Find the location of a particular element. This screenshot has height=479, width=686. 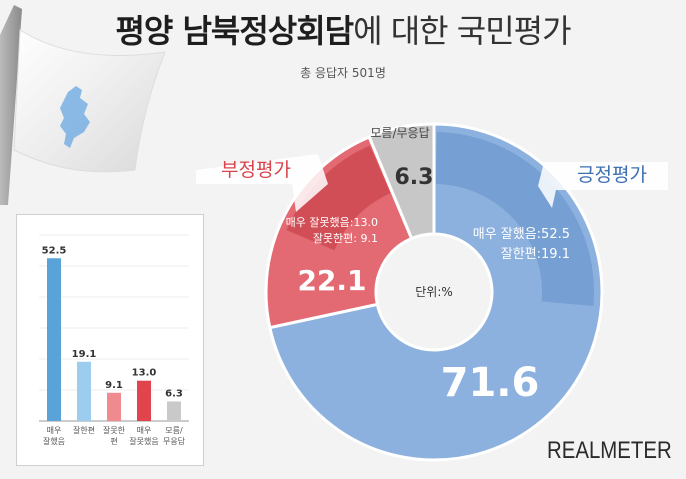

category-label: 모름/ is located at coordinates (174, 430).